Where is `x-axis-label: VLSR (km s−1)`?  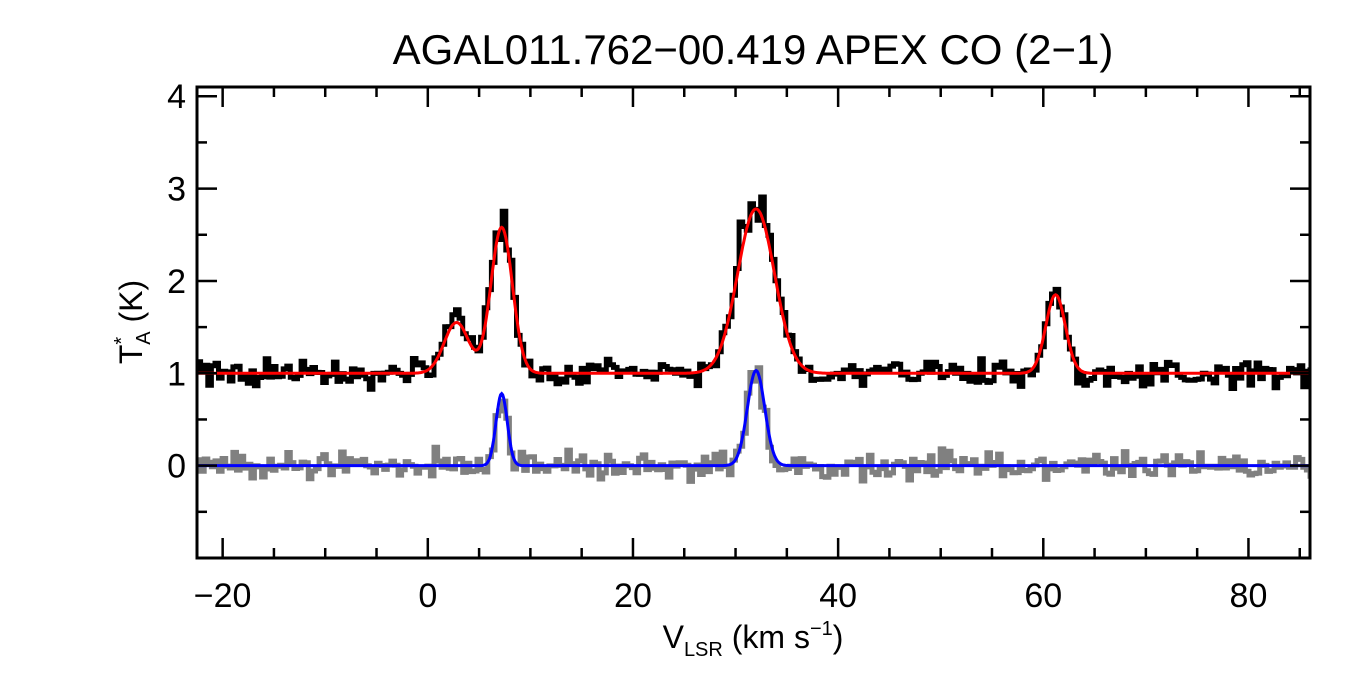 x-axis-label: VLSR (km s−1) is located at coordinates (753, 639).